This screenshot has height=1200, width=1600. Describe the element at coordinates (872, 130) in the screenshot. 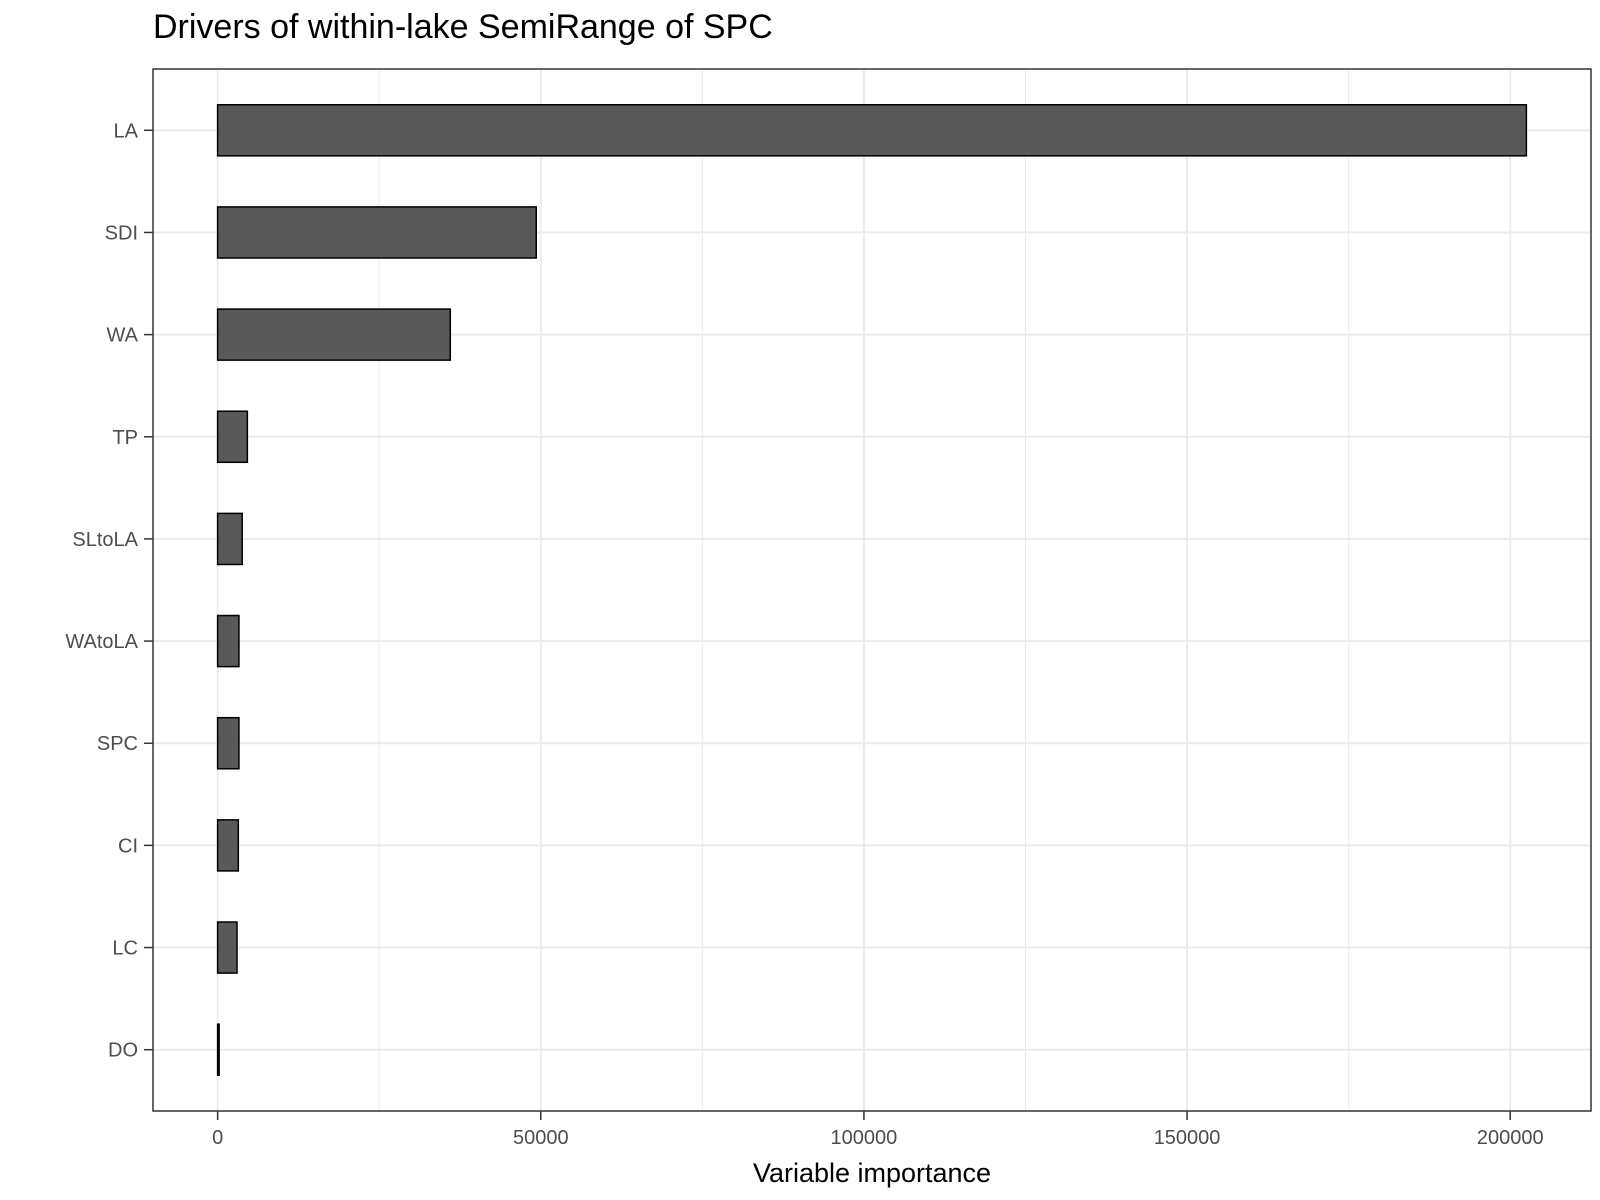

I see `bar-la` at that location.